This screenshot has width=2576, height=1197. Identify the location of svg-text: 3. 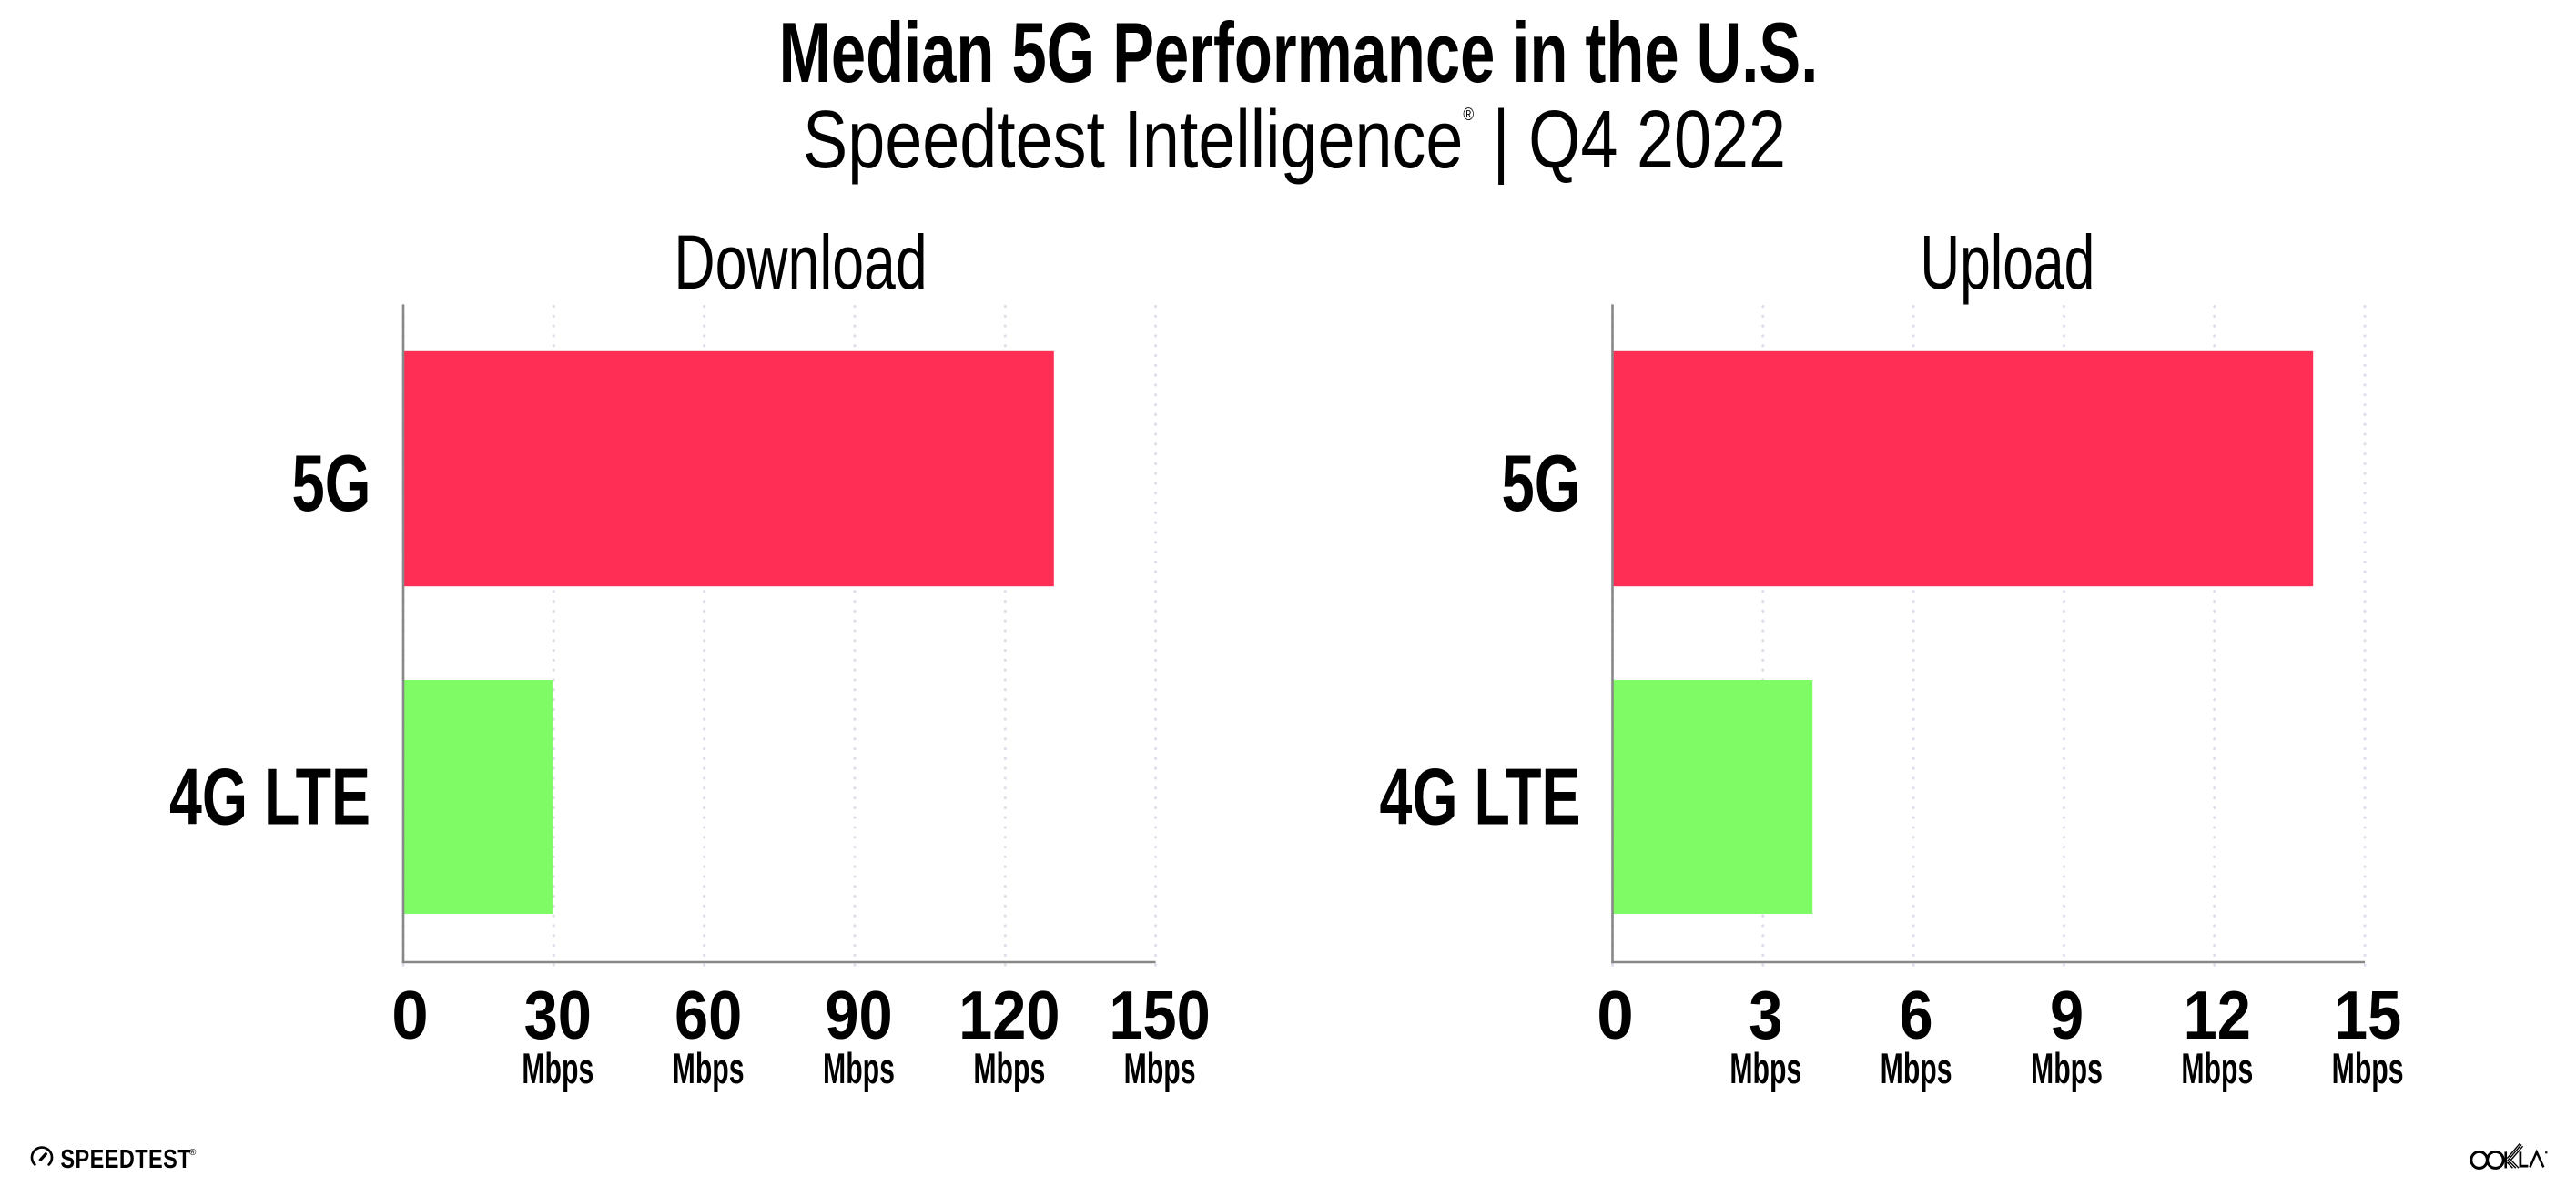
(1765, 1015).